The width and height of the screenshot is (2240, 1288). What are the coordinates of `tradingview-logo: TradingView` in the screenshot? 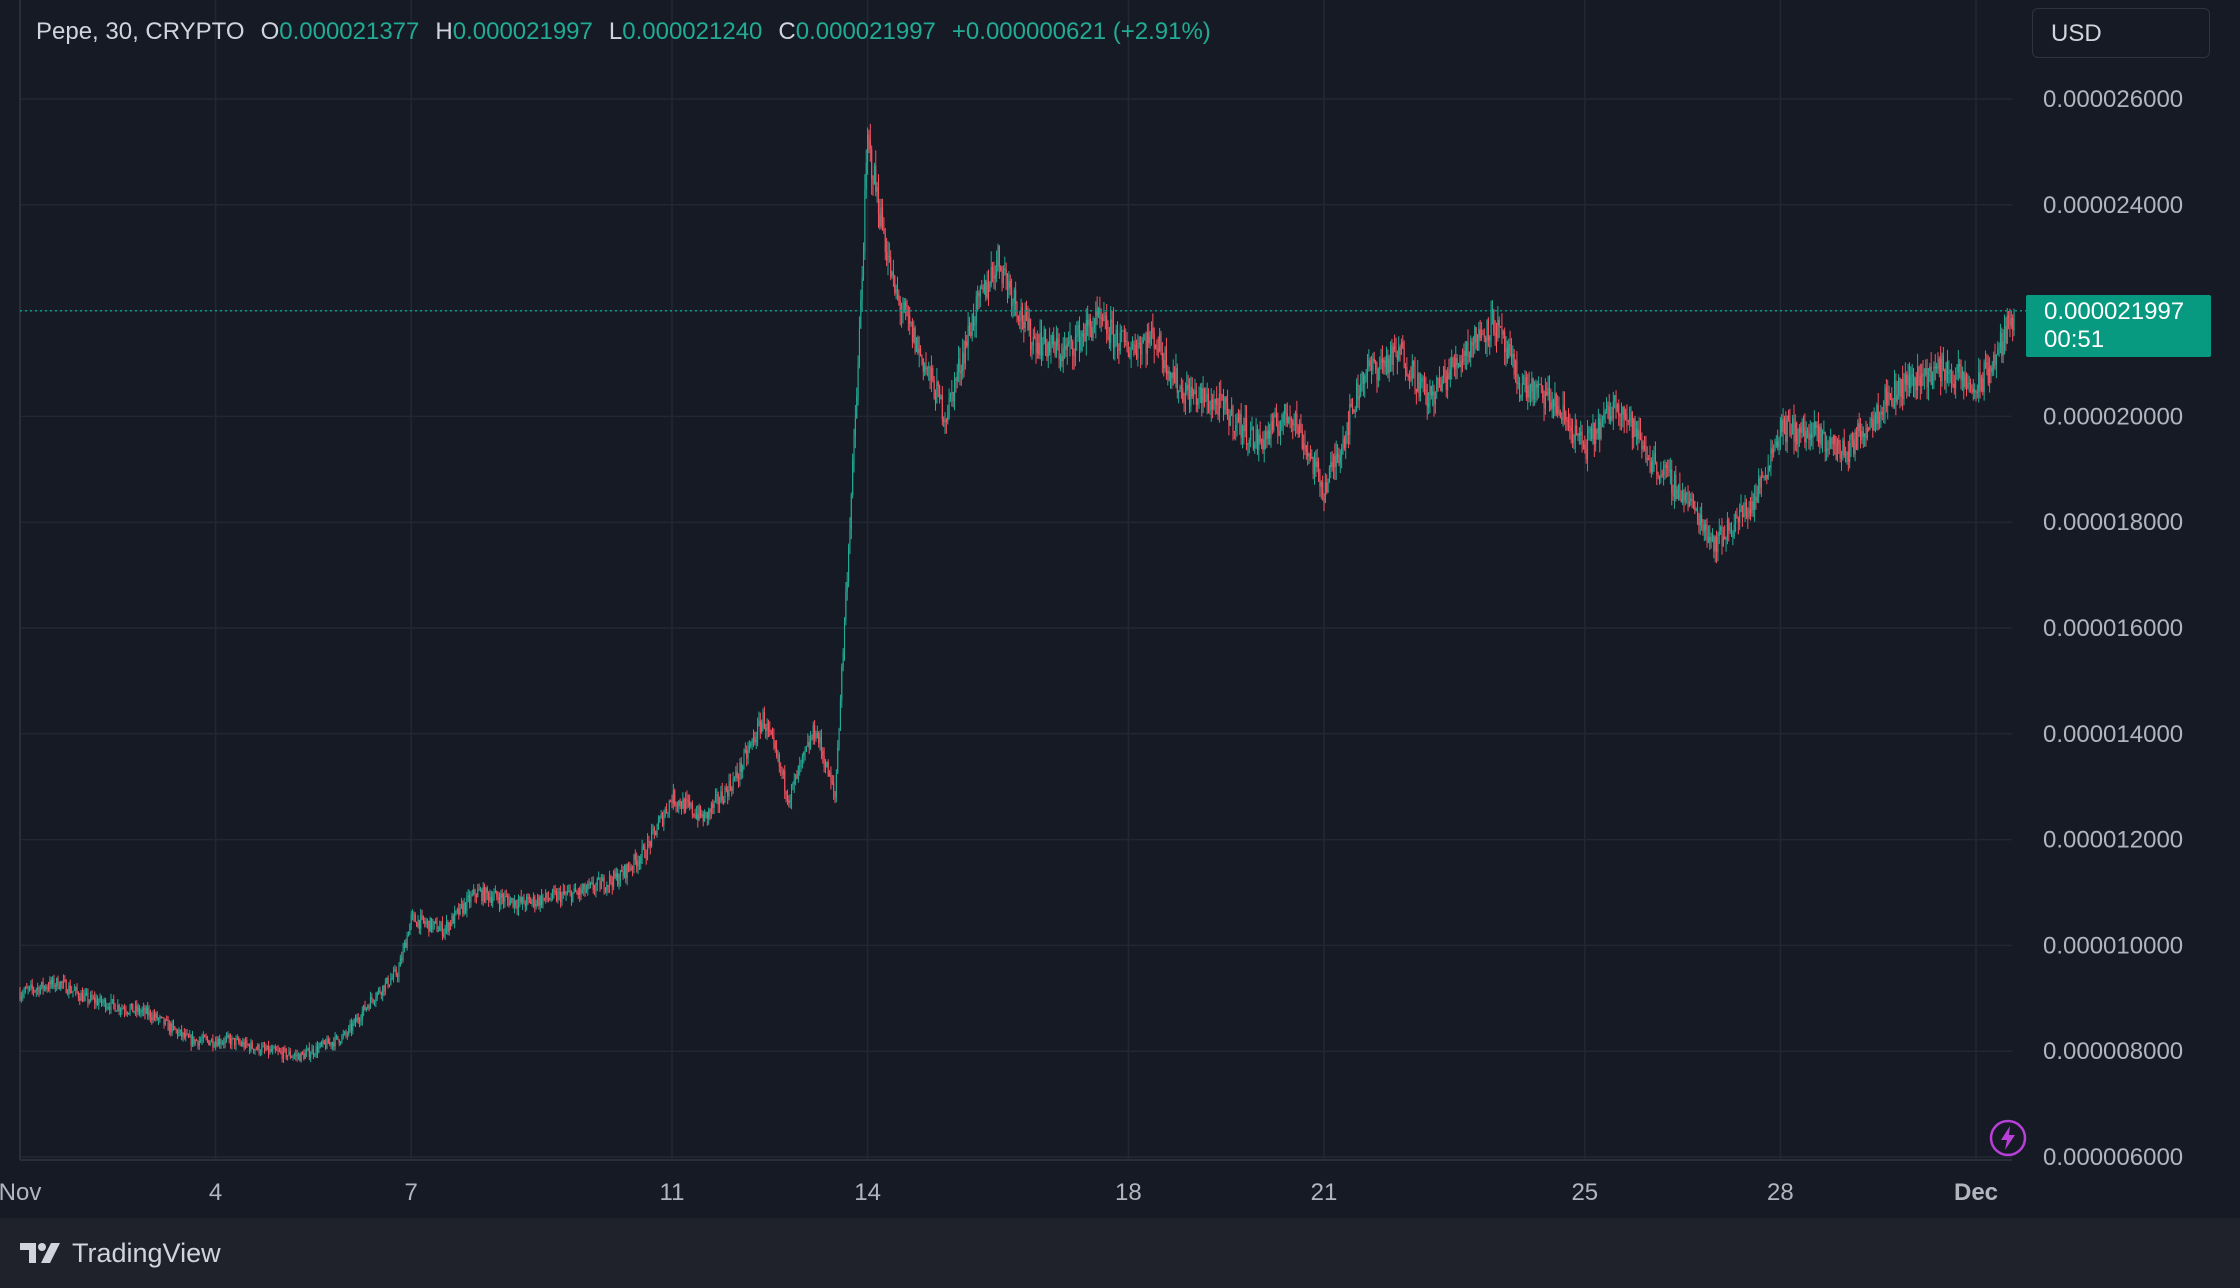 It's located at (120, 1253).